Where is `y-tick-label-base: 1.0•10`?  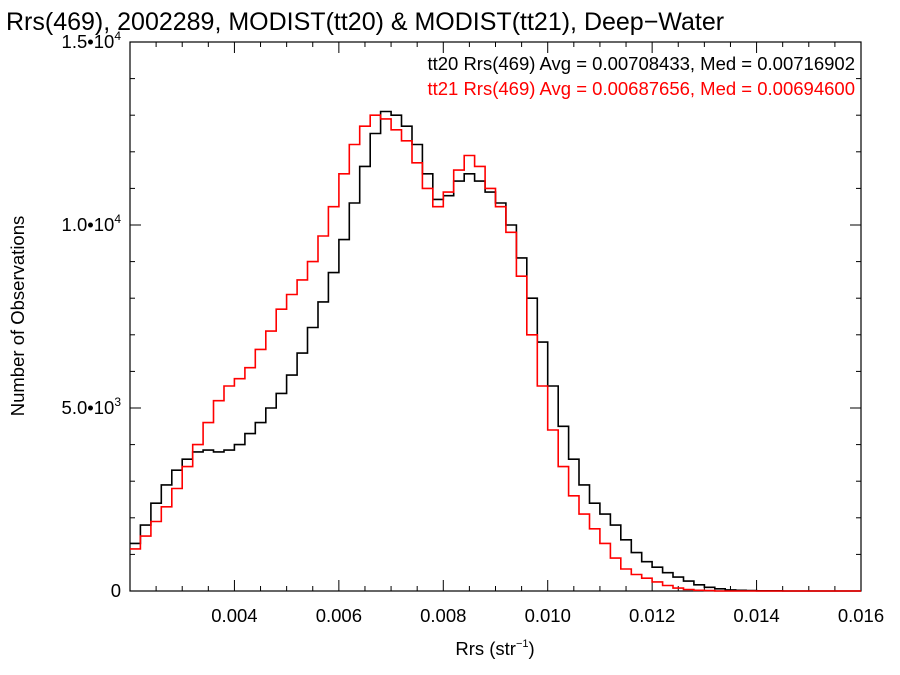 y-tick-label-base: 1.0•10 is located at coordinates (88, 224).